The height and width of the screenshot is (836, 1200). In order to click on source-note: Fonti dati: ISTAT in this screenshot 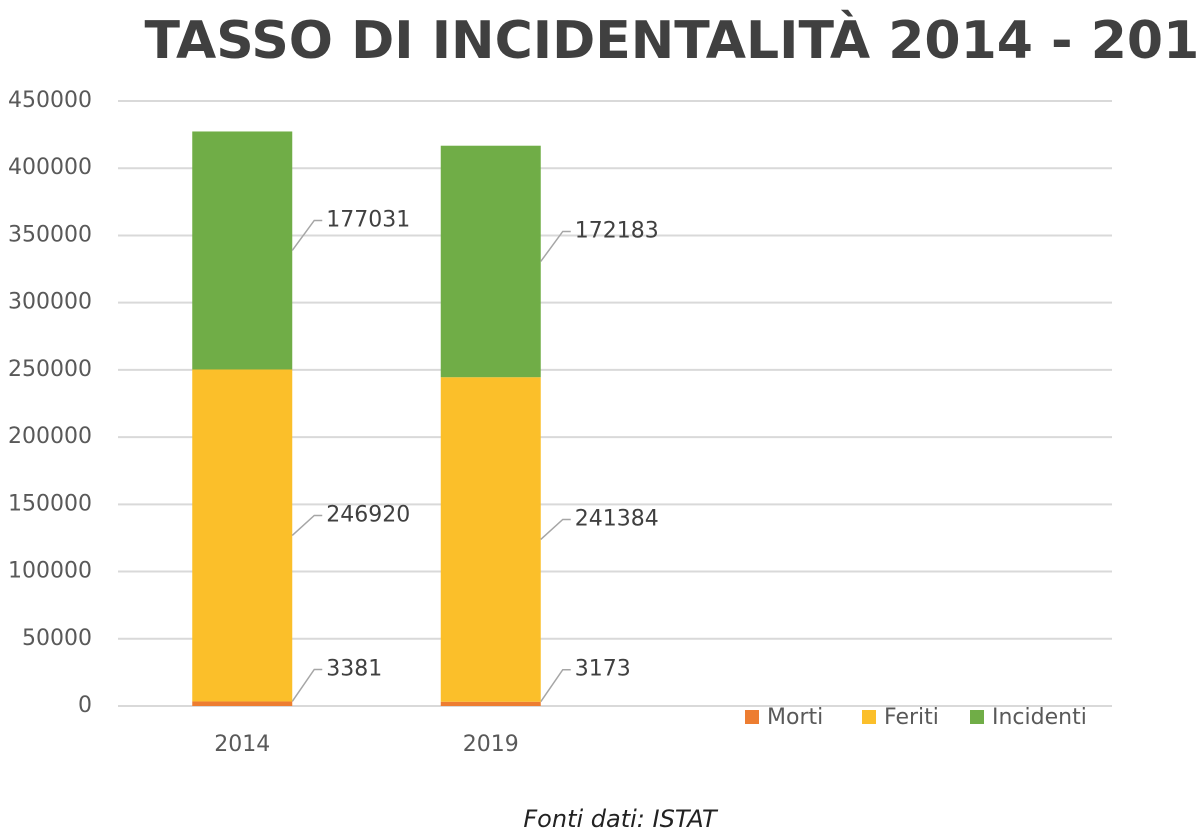, I will do `click(621, 819)`.